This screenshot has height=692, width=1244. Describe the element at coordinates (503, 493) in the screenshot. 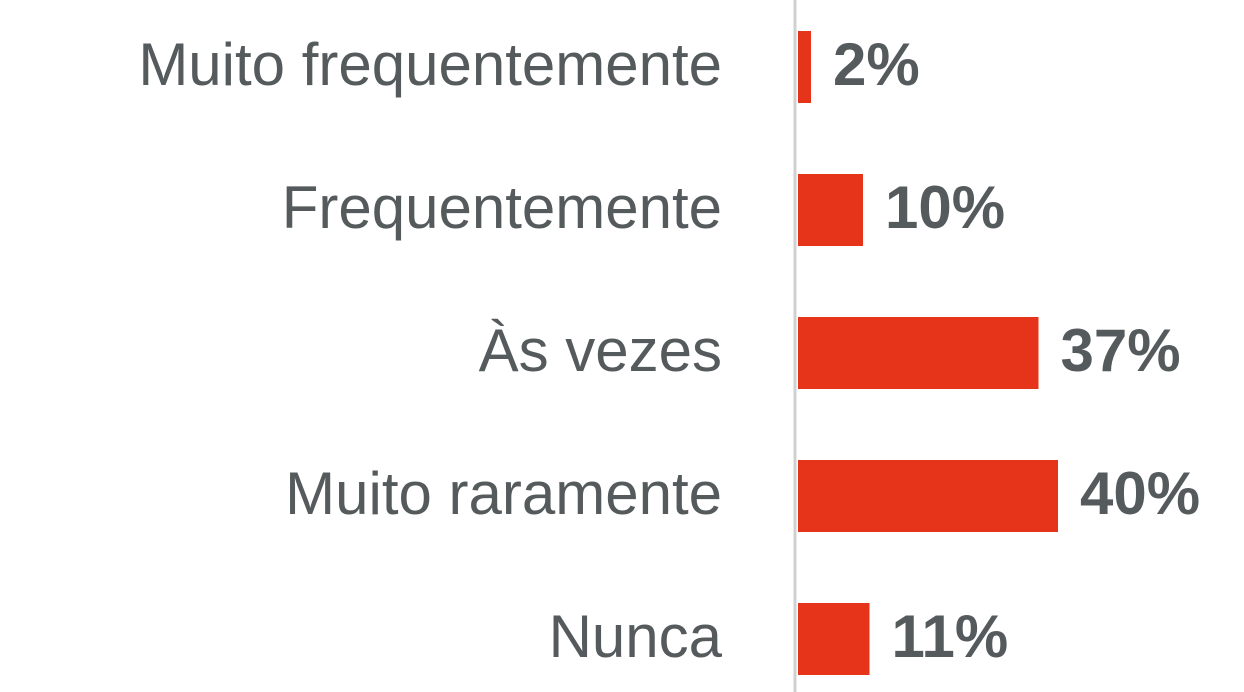

I see `category-label: Muito raramente` at that location.